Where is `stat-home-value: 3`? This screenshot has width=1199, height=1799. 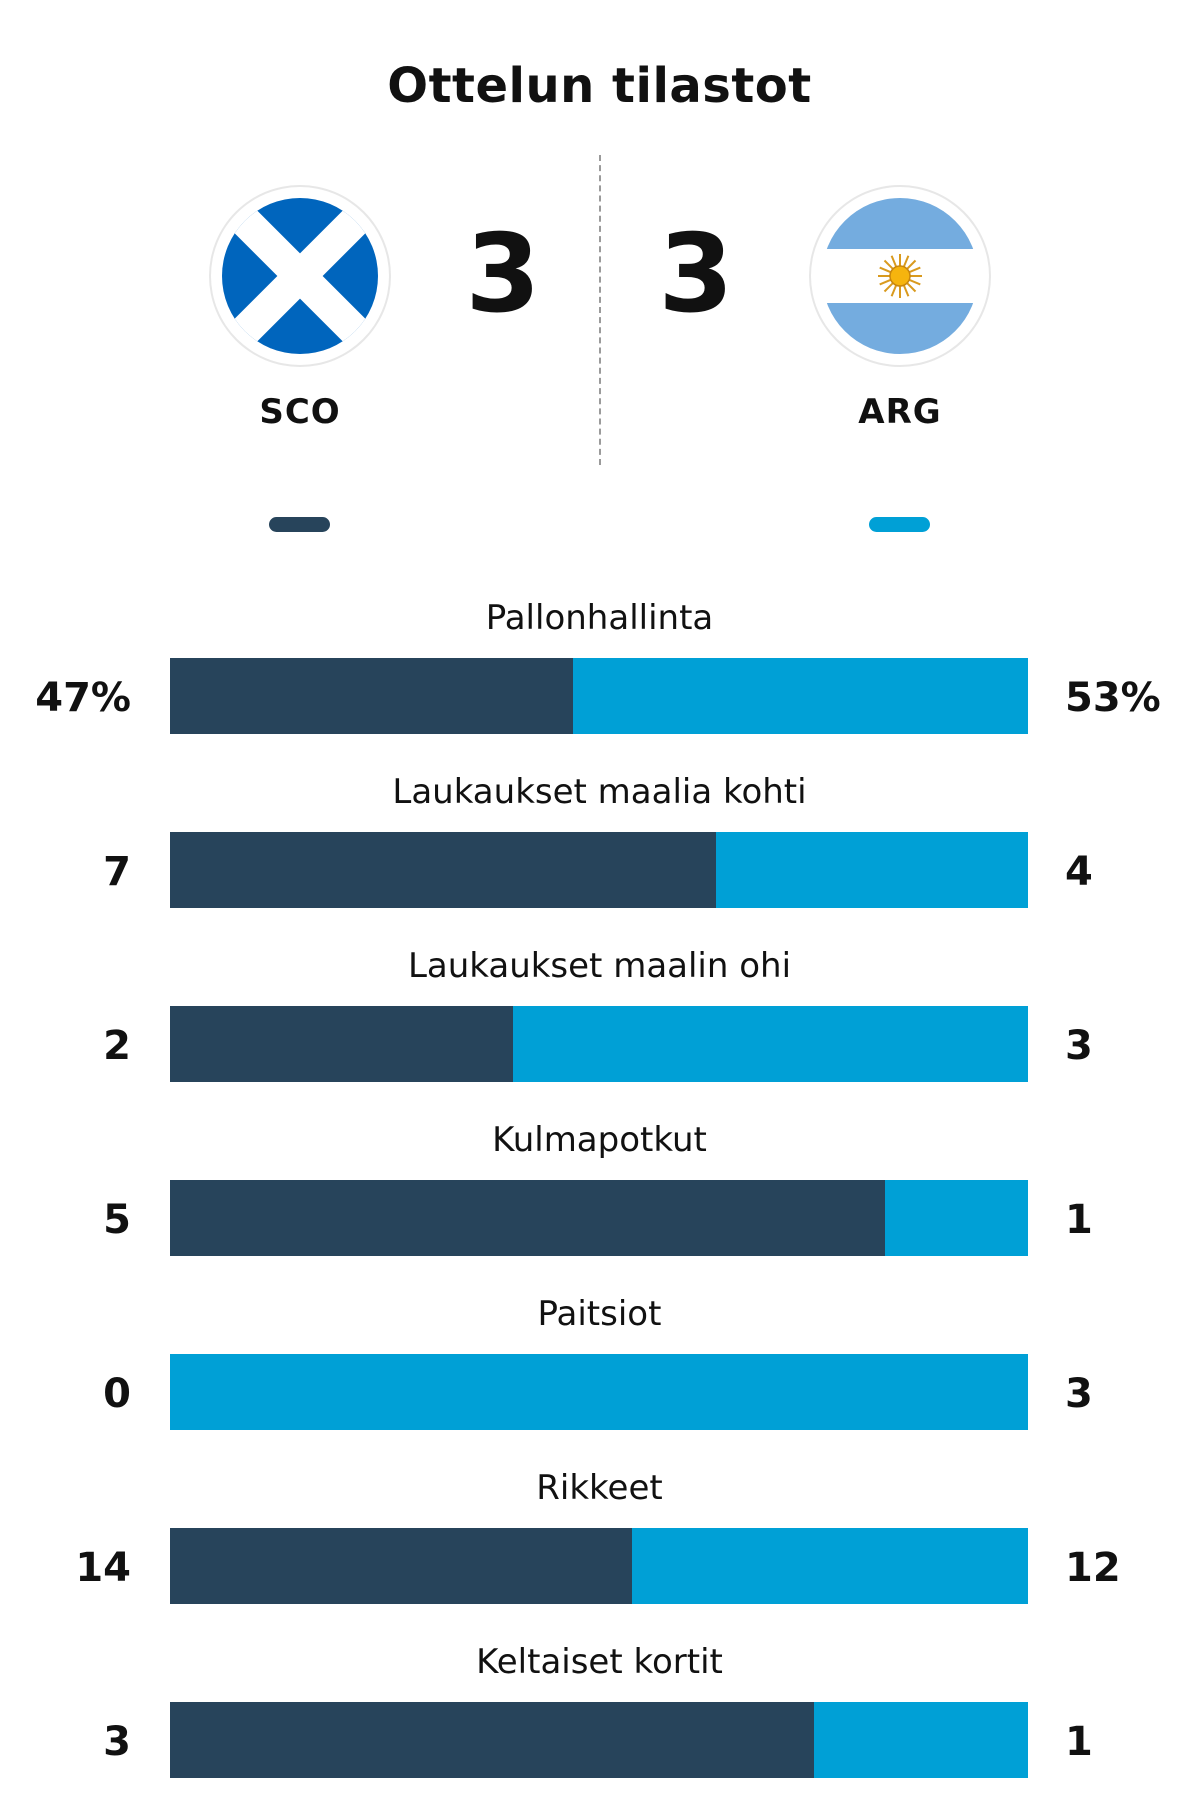 stat-home-value: 3 is located at coordinates (117, 1742).